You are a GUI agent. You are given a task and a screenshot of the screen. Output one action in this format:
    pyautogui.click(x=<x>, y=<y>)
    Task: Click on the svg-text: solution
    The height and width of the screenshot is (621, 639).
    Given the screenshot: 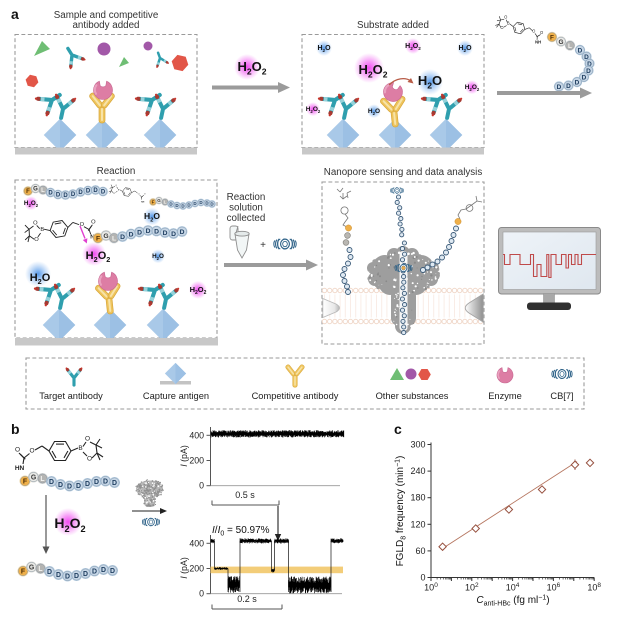 What is the action you would take?
    pyautogui.click(x=246, y=208)
    